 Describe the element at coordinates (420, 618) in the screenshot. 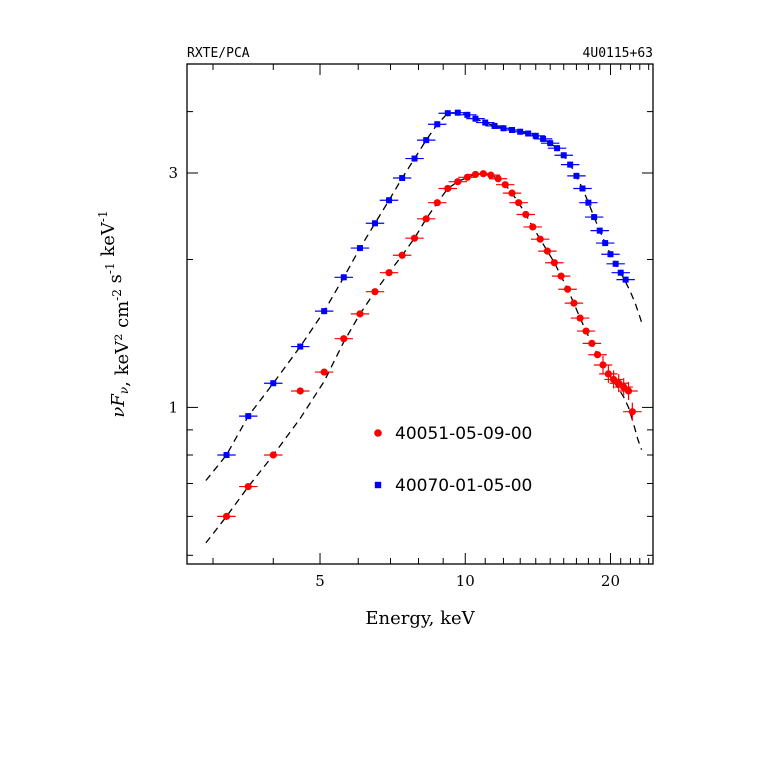

I see `x-axis-label: Energy, keV` at that location.